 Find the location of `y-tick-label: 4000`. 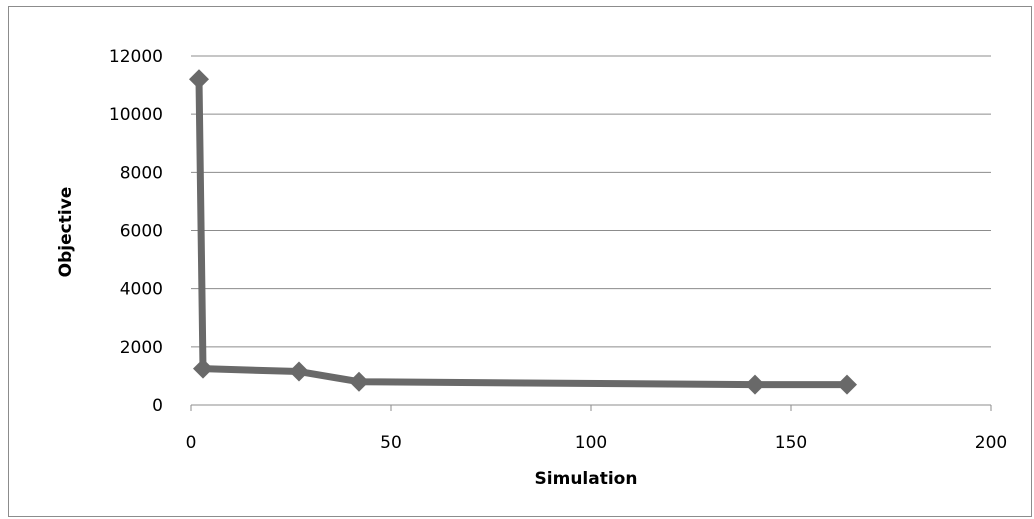

y-tick-label: 4000 is located at coordinates (141, 290).